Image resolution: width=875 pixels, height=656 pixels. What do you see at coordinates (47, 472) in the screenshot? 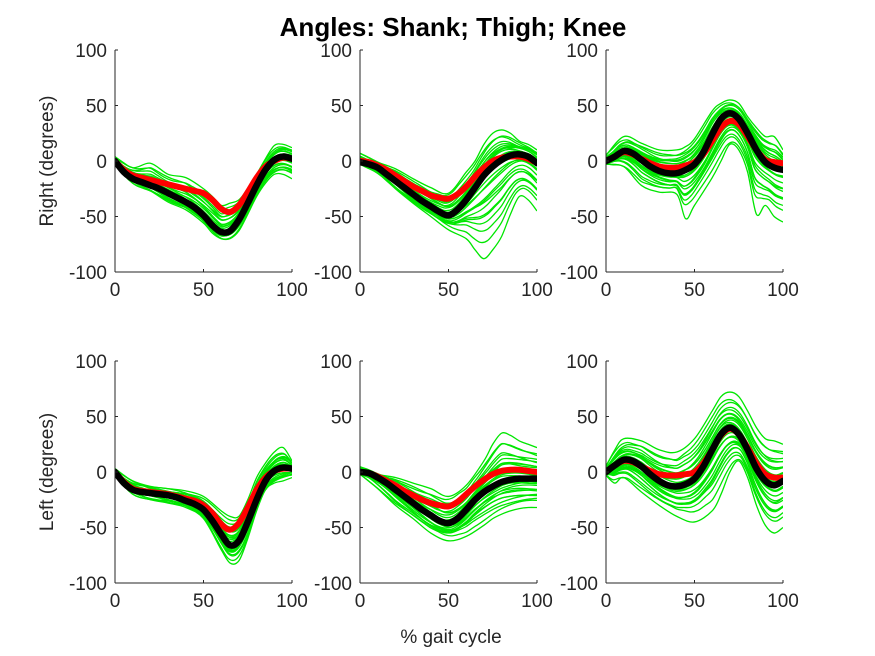
I see `y-axis-label-left: Left (degrees)` at bounding box center [47, 472].